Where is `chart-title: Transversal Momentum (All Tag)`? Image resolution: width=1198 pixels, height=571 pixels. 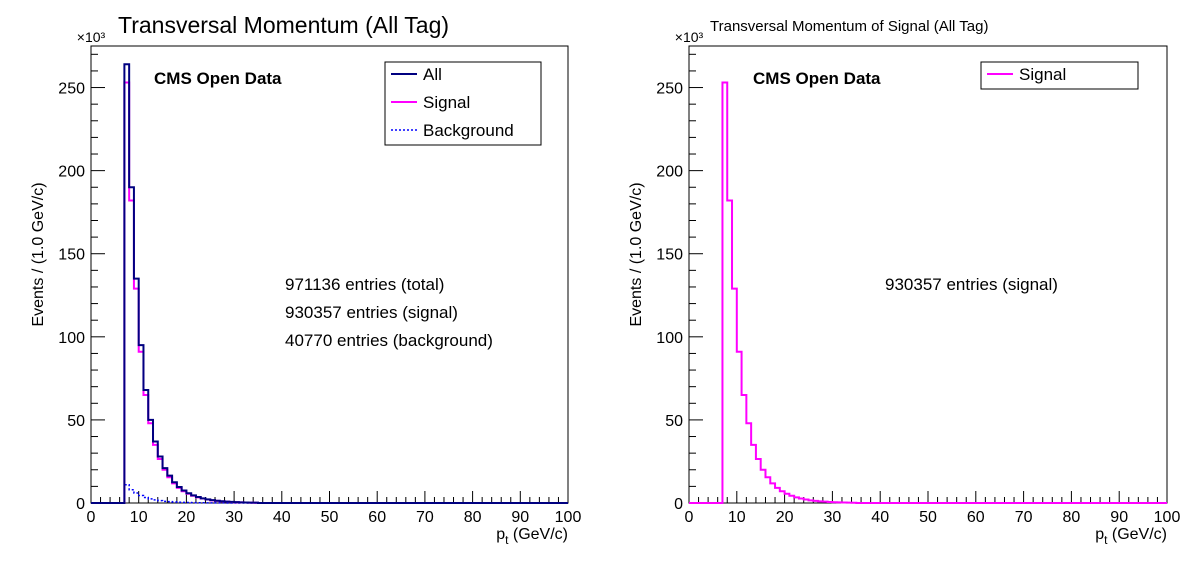
chart-title: Transversal Momentum (All Tag) is located at coordinates (284, 25).